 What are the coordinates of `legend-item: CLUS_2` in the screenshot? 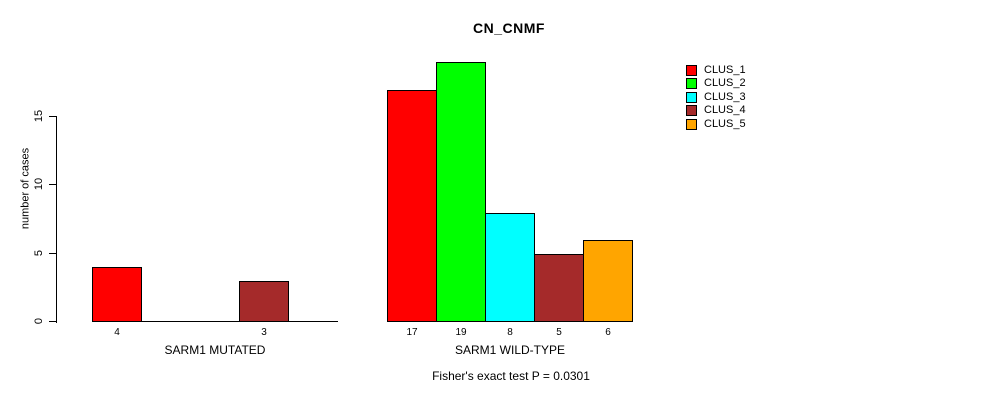 It's located at (716, 83).